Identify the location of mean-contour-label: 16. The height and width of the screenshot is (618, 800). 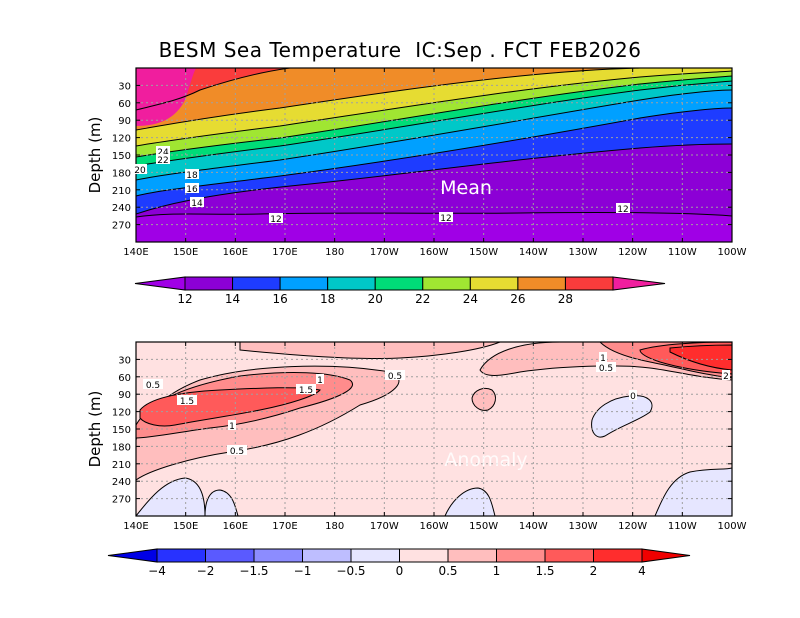
(192, 189).